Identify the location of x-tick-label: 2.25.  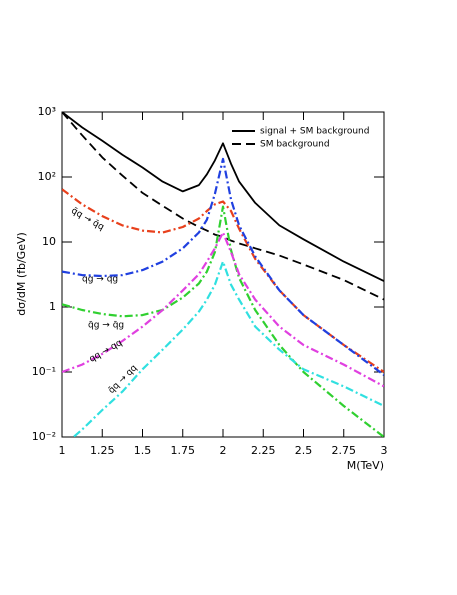
(263, 450).